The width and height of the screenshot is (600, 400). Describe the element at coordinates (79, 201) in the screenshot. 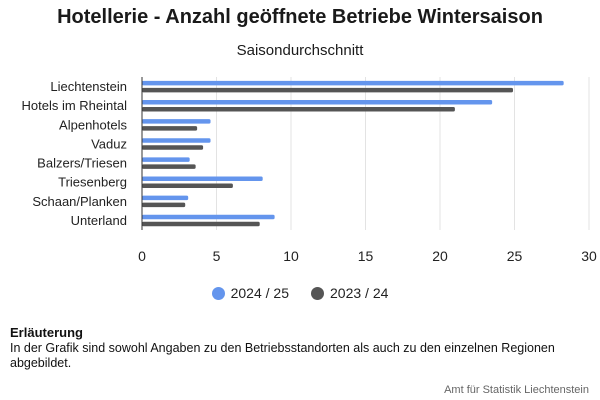

I see `category-label: Schaan/Planken` at that location.